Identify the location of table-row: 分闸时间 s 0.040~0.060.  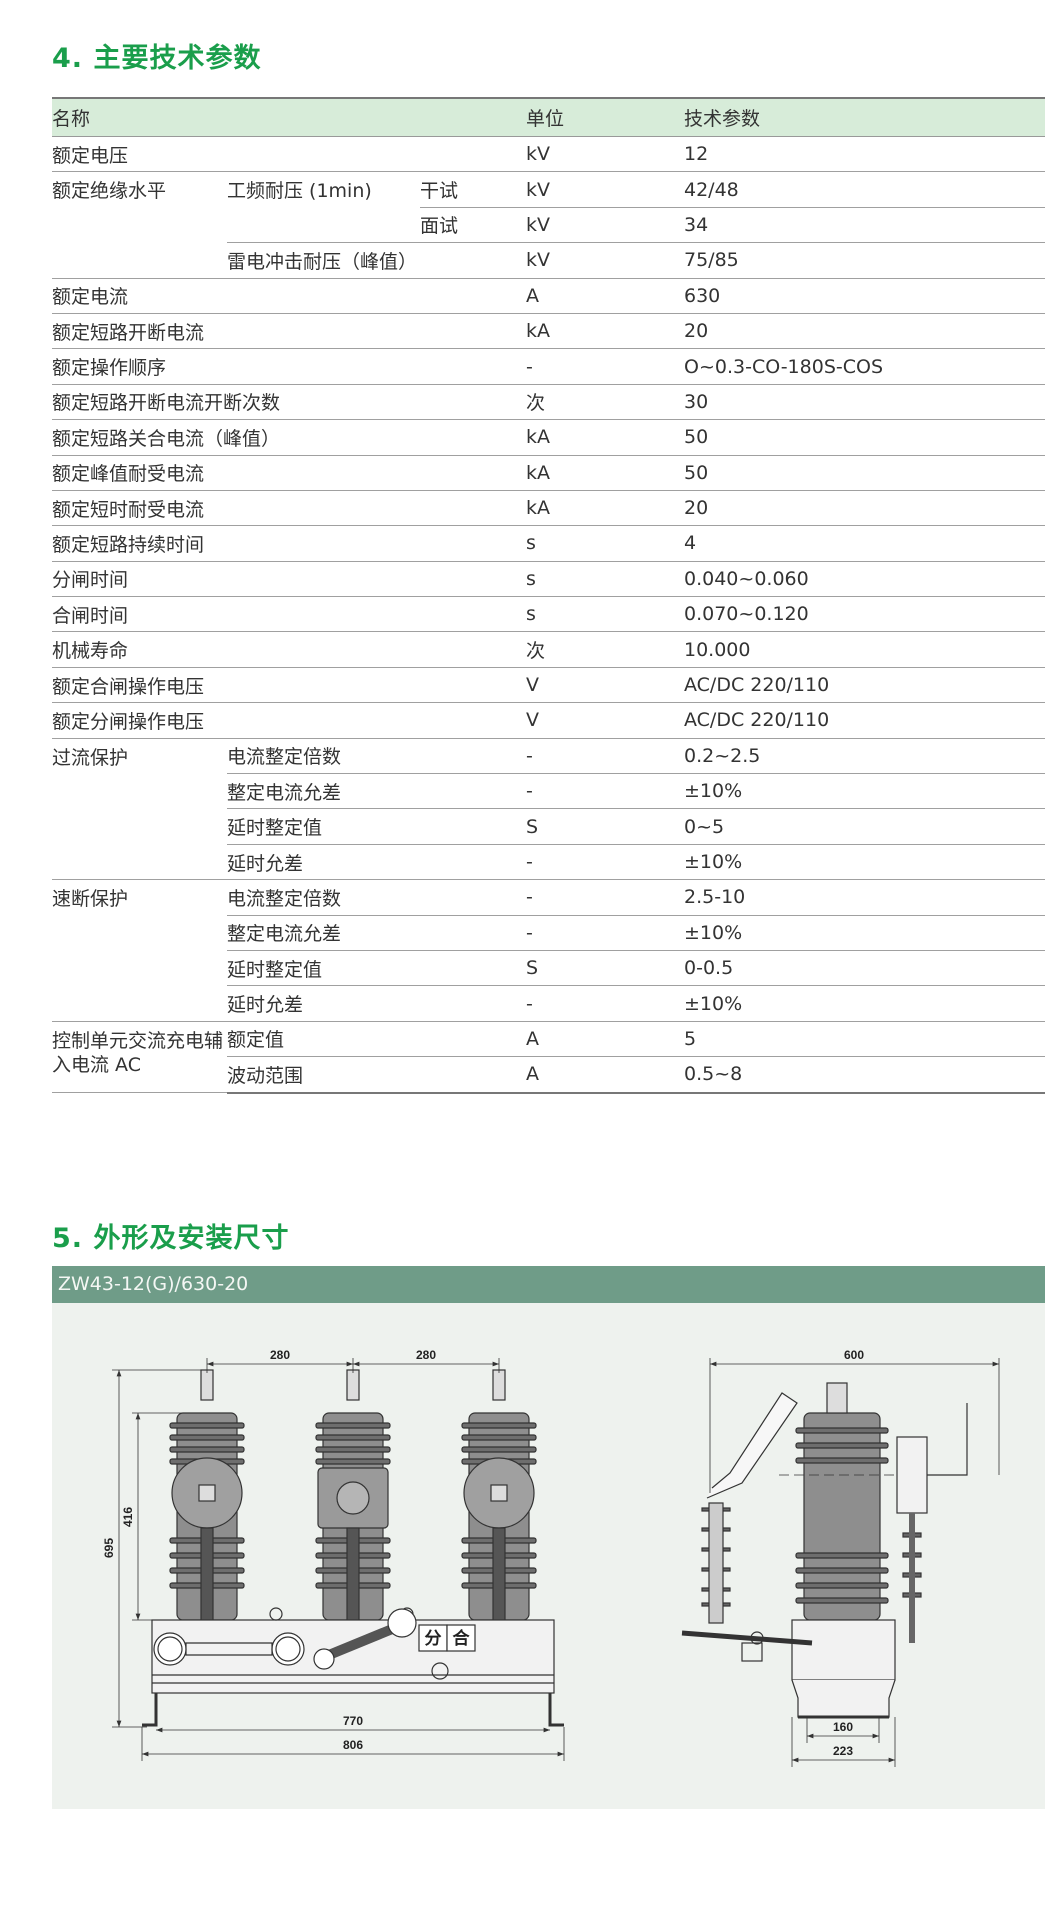
(548, 579).